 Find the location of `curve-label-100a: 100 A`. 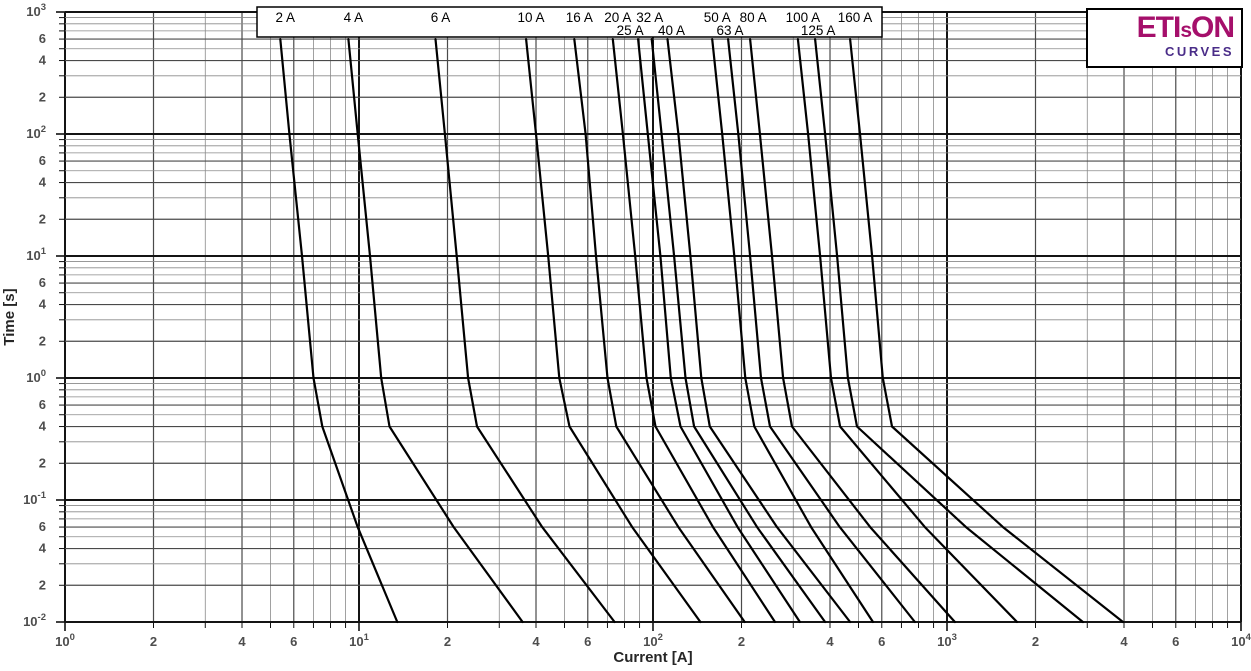

curve-label-100a: 100 A is located at coordinates (803, 17).